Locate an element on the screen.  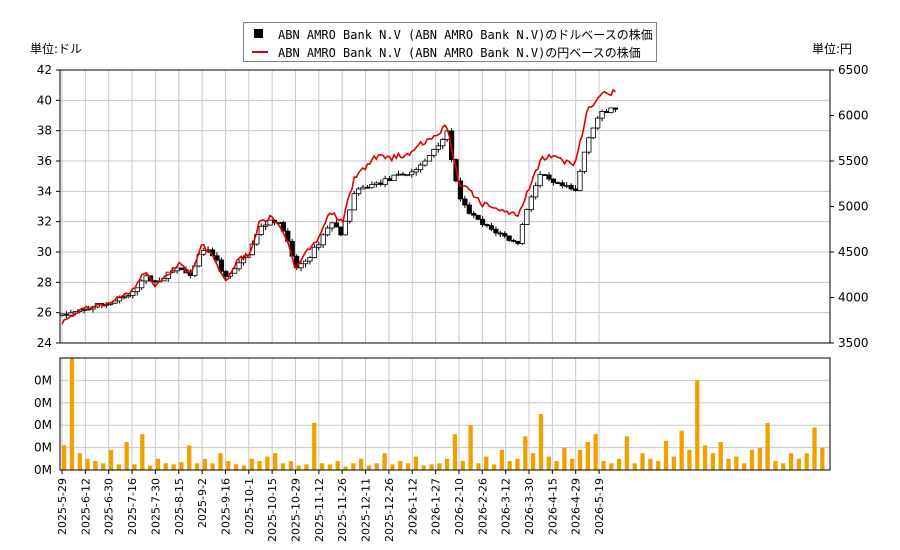
date-tick-label: 2025-7-16 is located at coordinates (132, 506).